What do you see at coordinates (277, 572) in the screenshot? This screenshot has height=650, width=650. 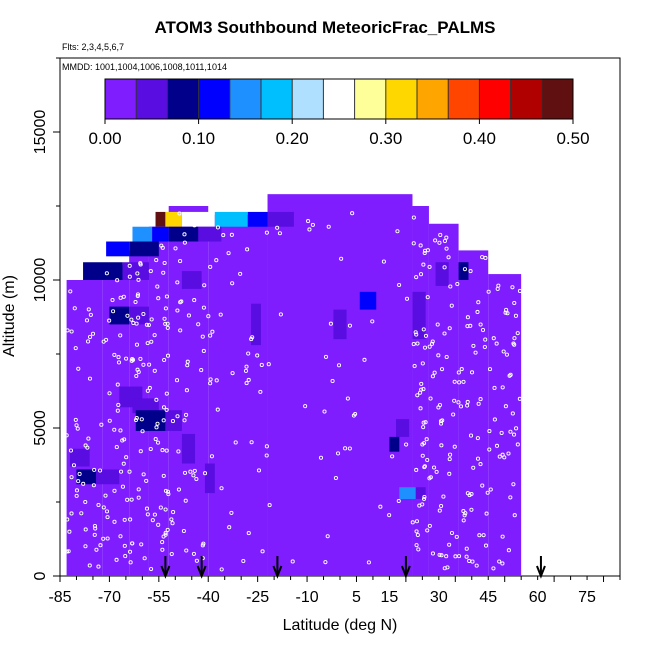 I see `flight-arrow-head` at bounding box center [277, 572].